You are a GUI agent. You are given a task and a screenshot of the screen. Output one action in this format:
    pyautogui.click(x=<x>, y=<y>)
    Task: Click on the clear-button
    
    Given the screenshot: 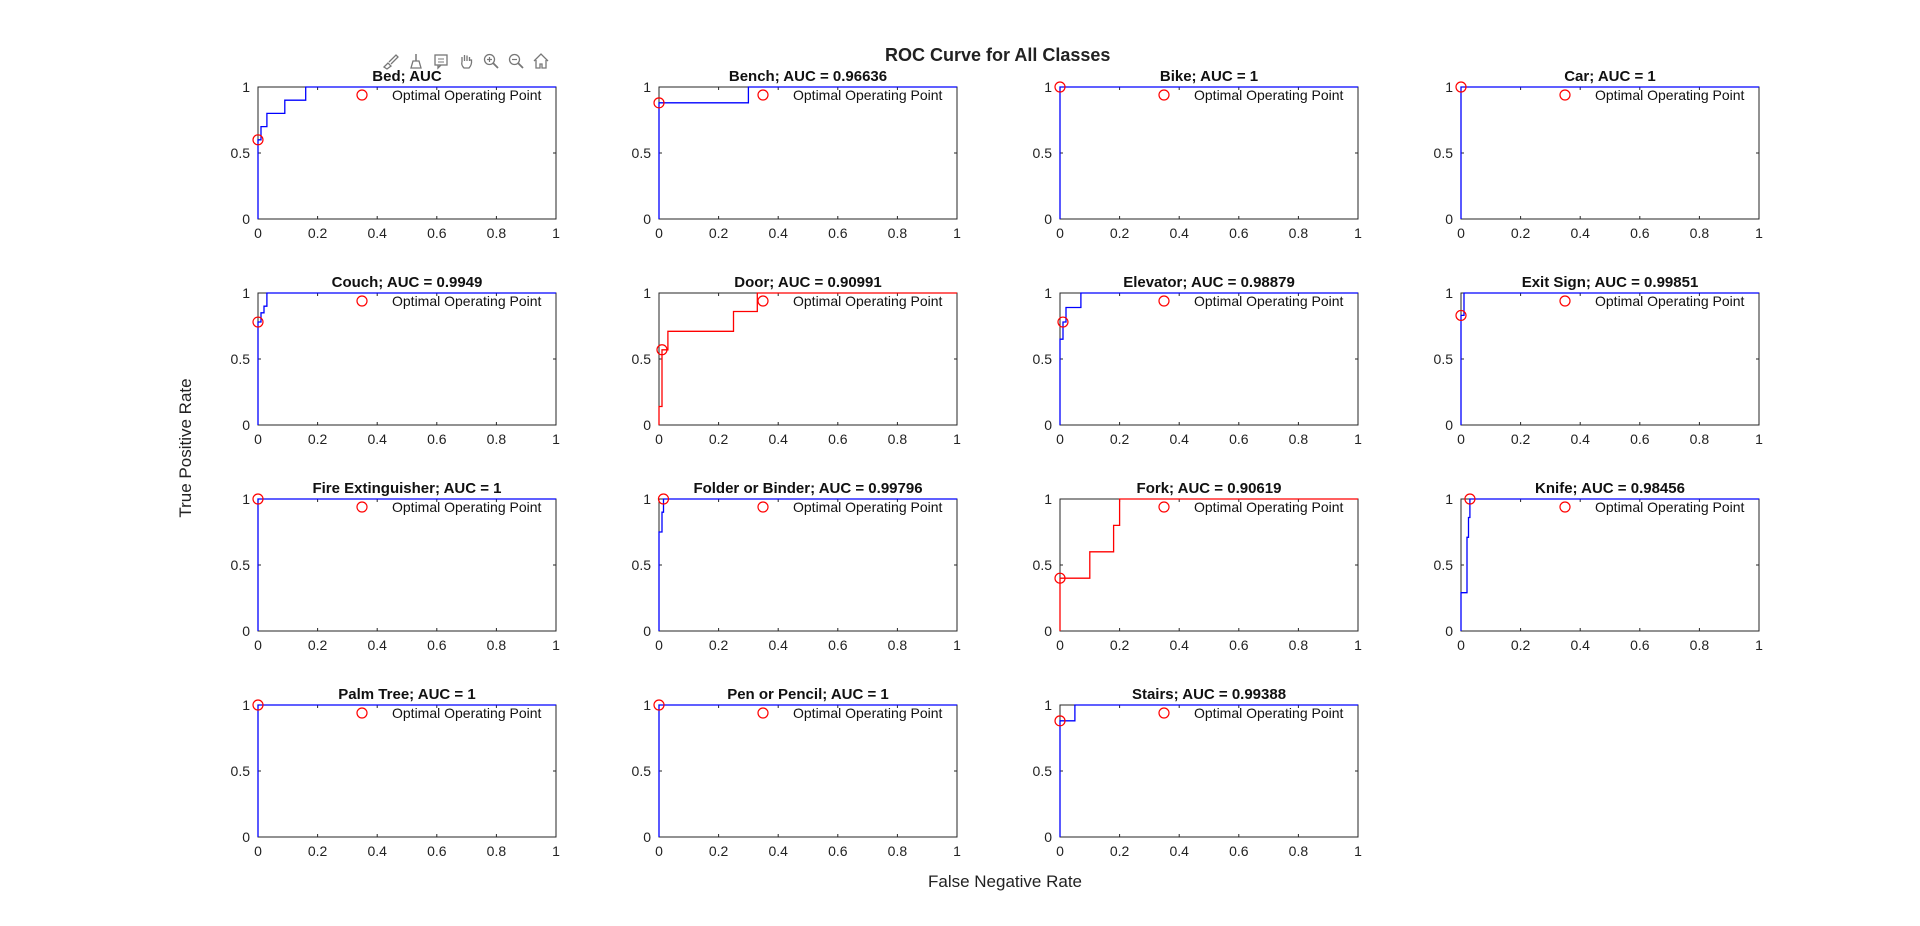 What is the action you would take?
    pyautogui.click(x=416, y=61)
    